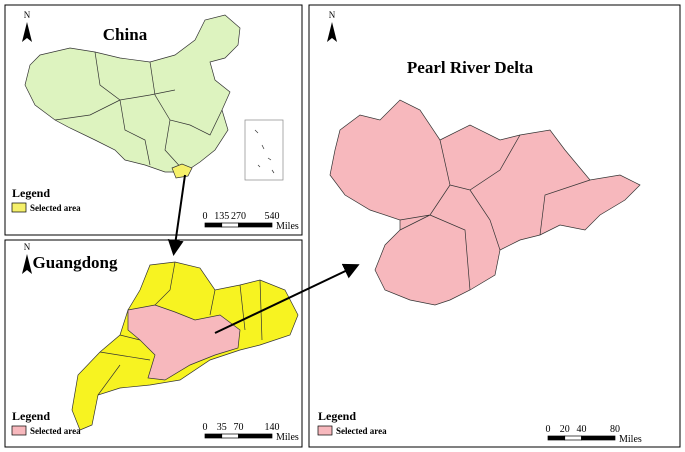  What do you see at coordinates (138, 112) in the screenshot?
I see `china-provinces` at bounding box center [138, 112].